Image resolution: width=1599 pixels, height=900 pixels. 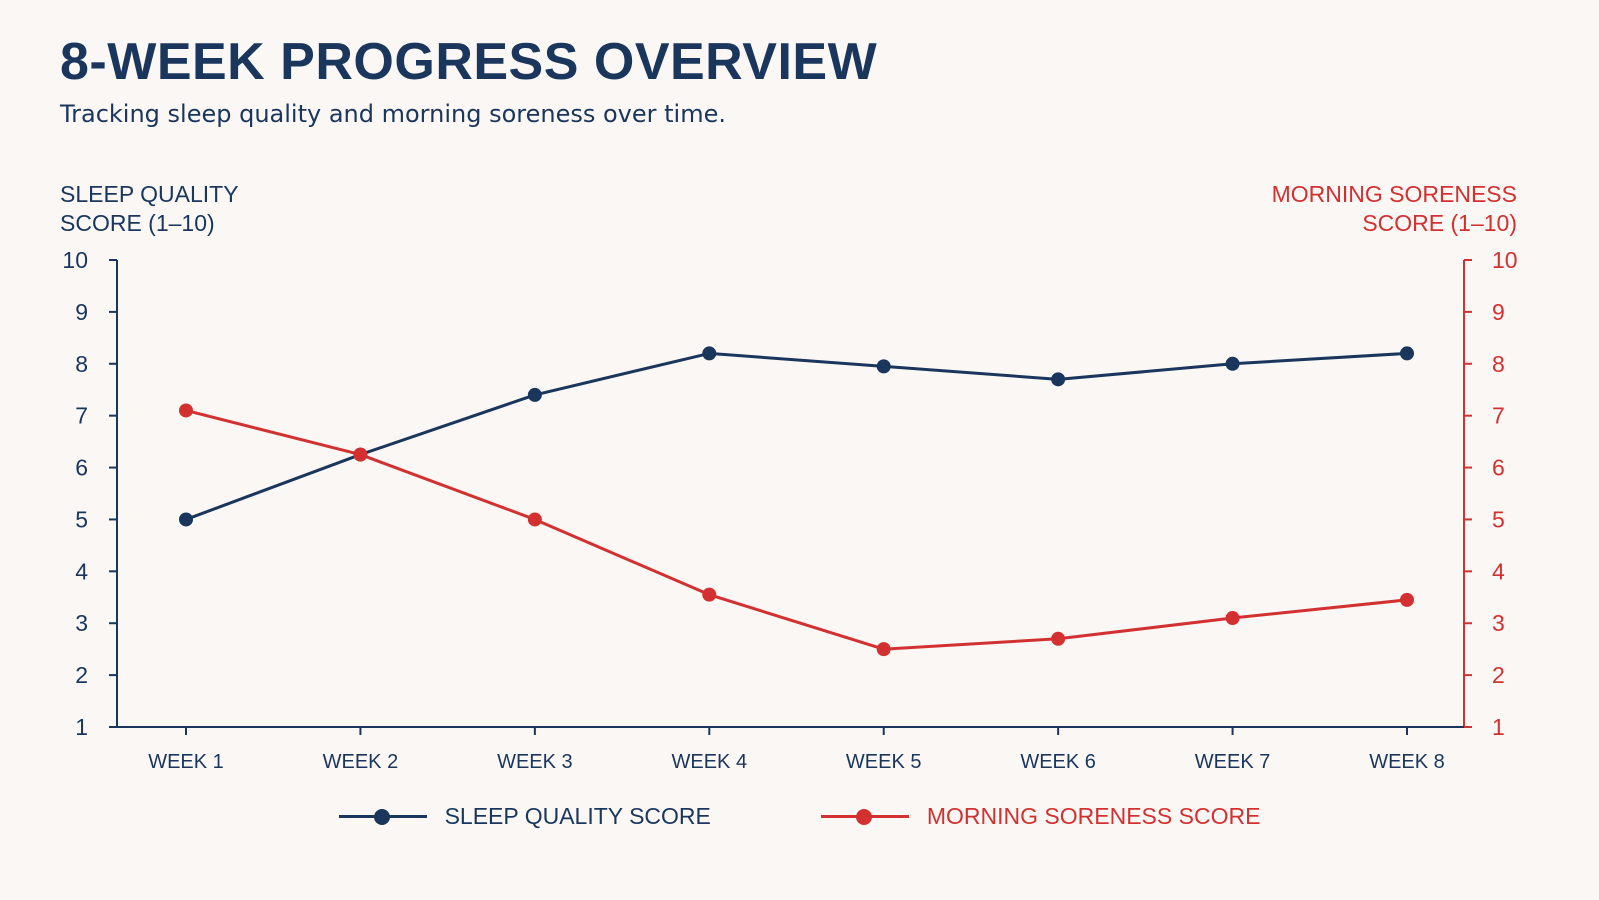 I want to click on x-tick-label-7: WEEK 7, so click(x=1233, y=762).